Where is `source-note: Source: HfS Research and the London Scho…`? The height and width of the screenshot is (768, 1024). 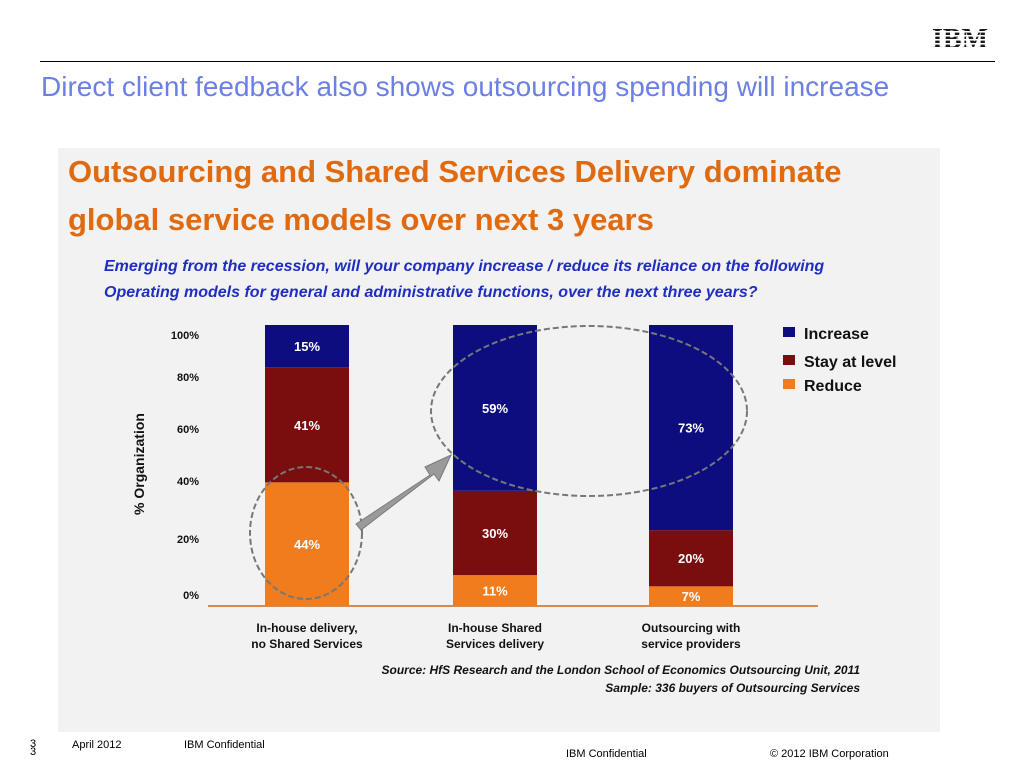
source-note: Source: HfS Research and the London Scho… is located at coordinates (620, 670).